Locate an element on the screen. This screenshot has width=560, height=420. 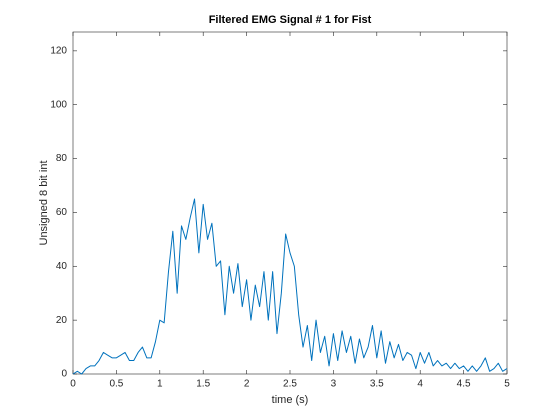
x-tick-label: 2.5 is located at coordinates (290, 384).